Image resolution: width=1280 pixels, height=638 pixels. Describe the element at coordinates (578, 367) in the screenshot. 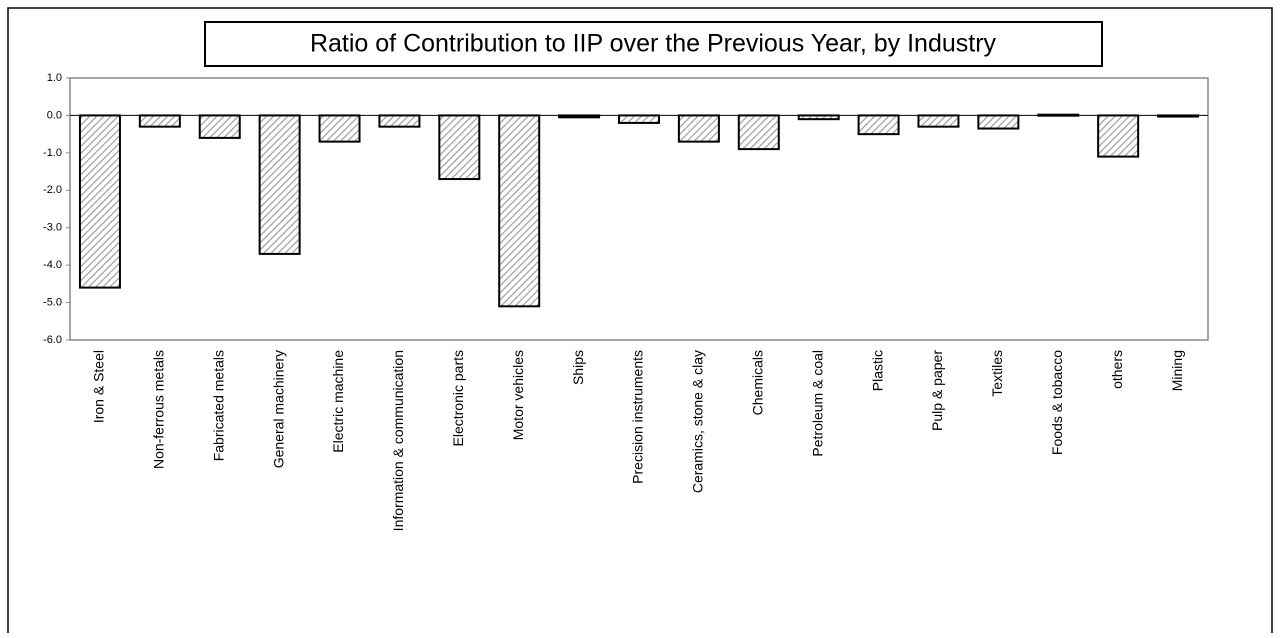

I see `x-tick-label: Ships` at that location.